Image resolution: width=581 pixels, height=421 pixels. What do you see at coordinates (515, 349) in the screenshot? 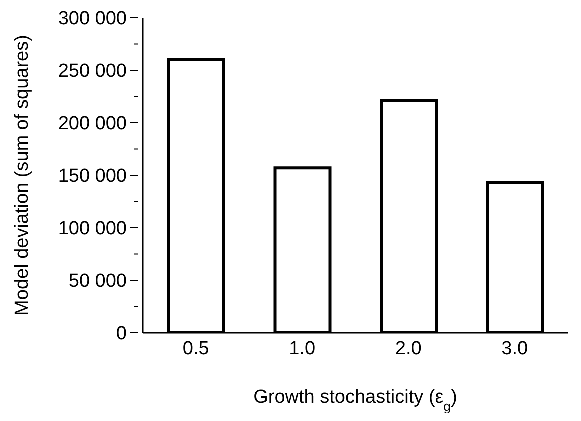
I see `x-tick-label: 3.0` at bounding box center [515, 349].